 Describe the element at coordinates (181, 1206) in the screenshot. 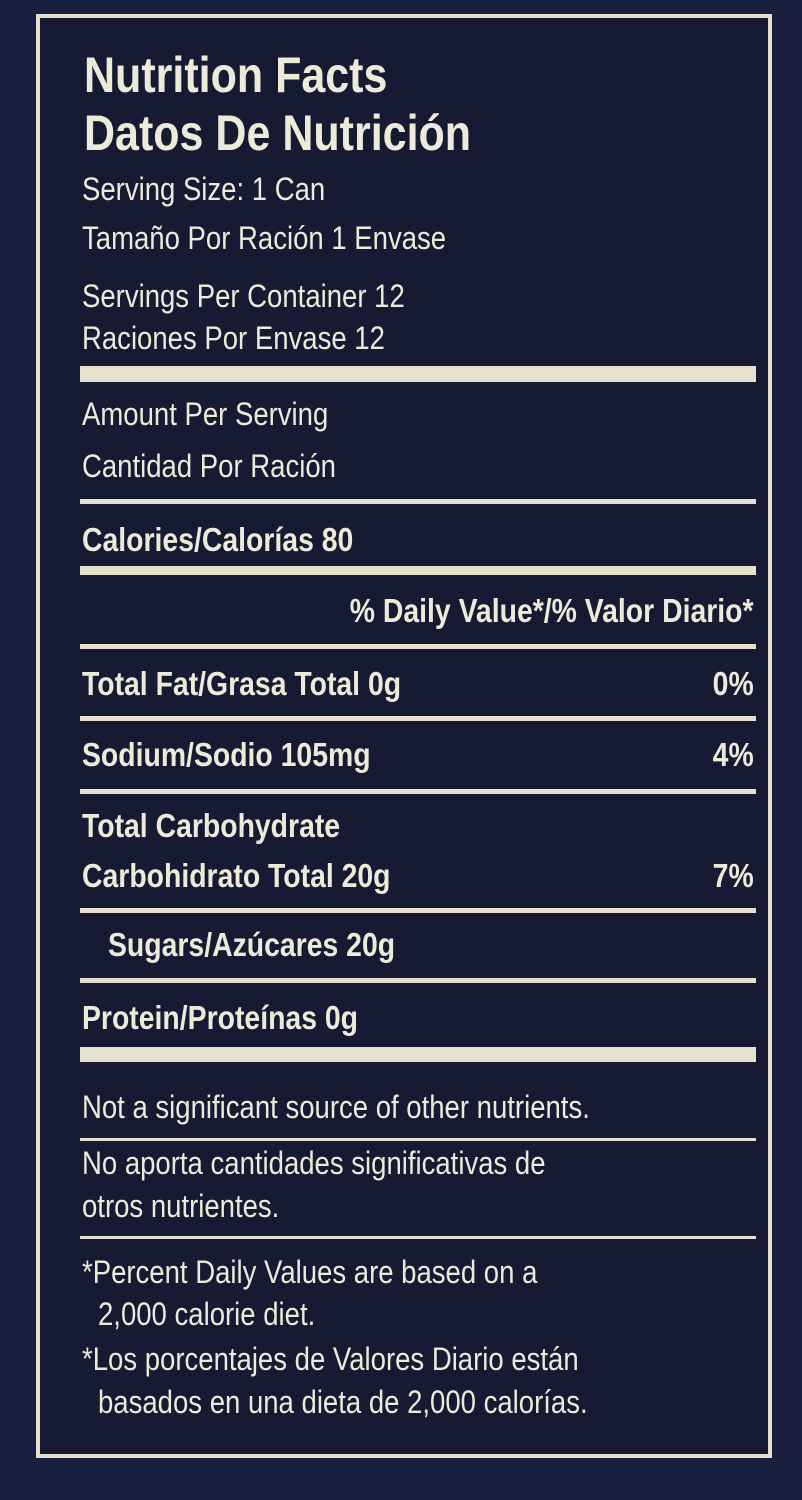

I see `note-es-2: otros nutrientes.` at that location.